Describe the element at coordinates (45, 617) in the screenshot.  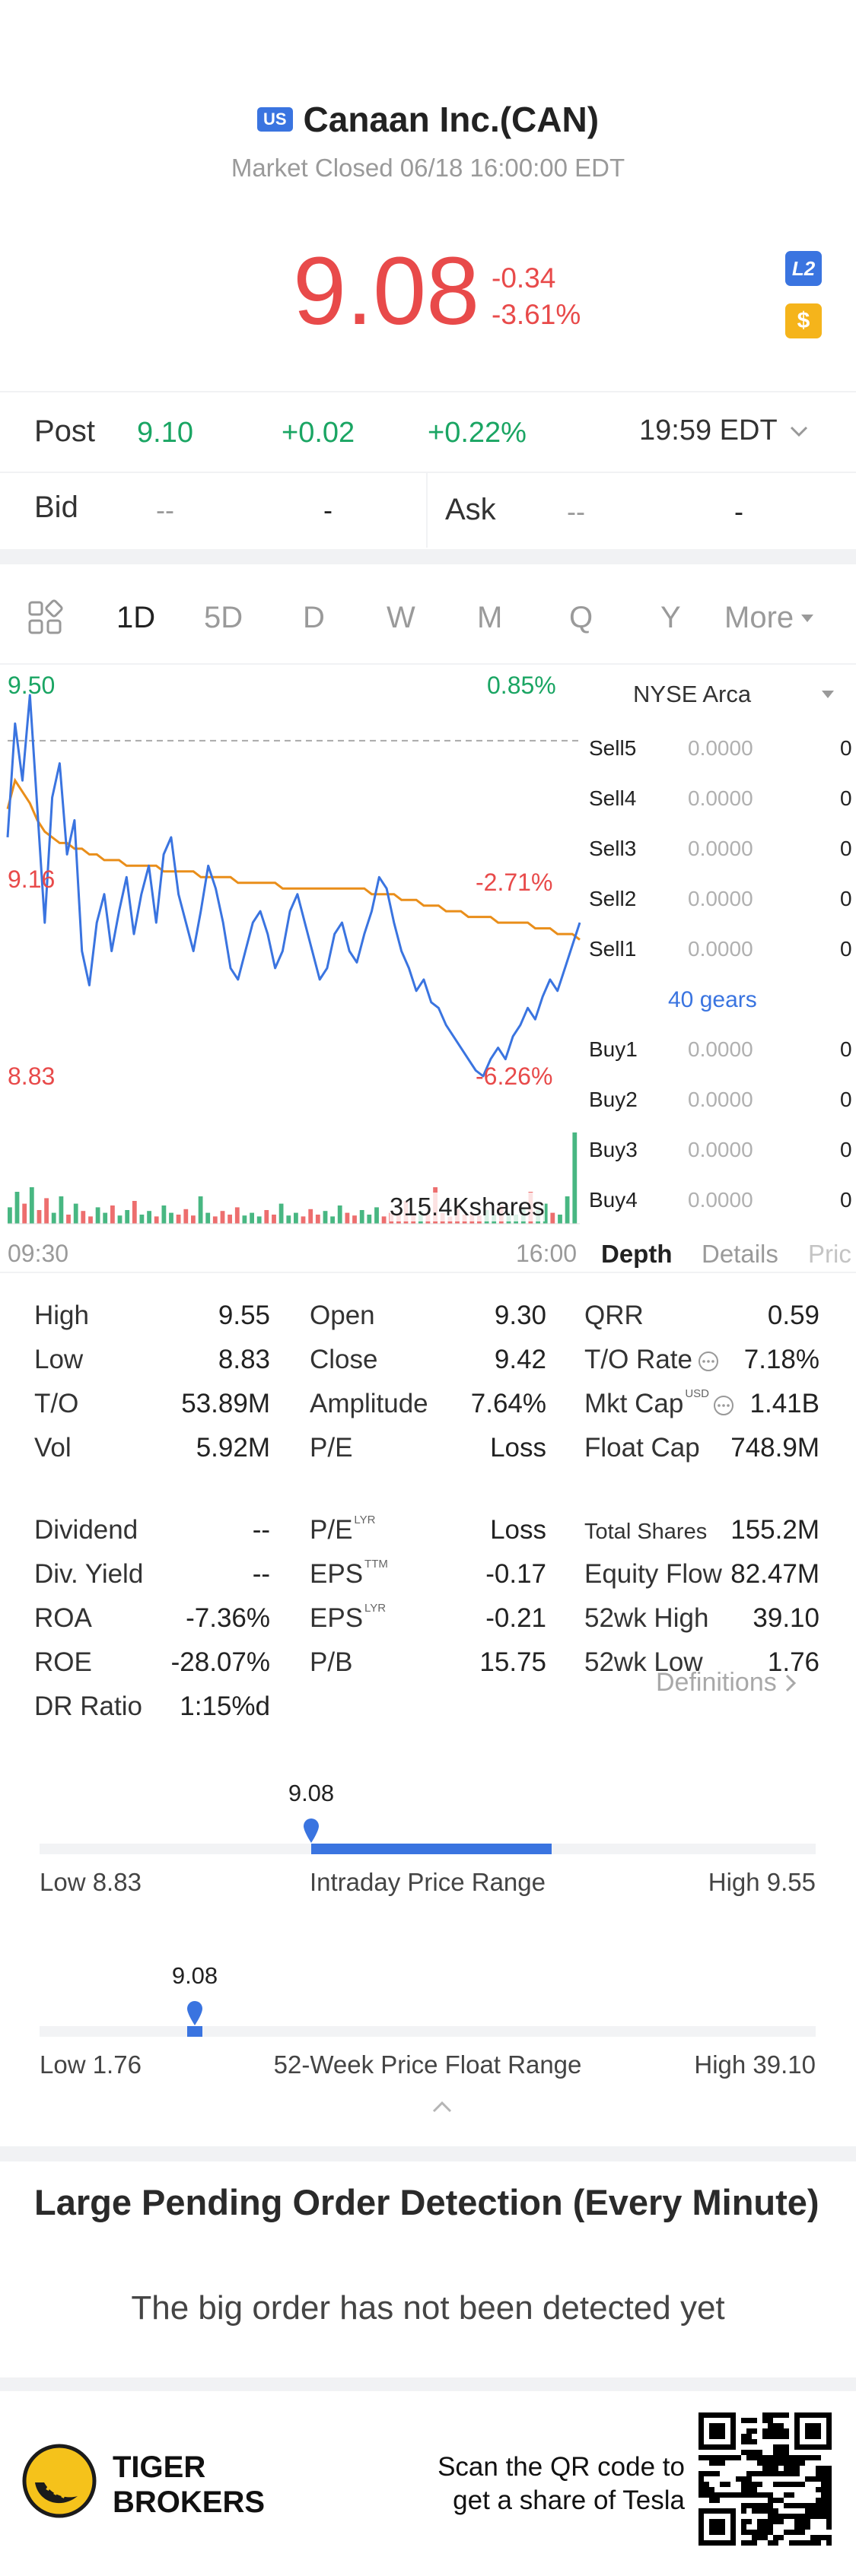
I see `layout-grid-icon` at that location.